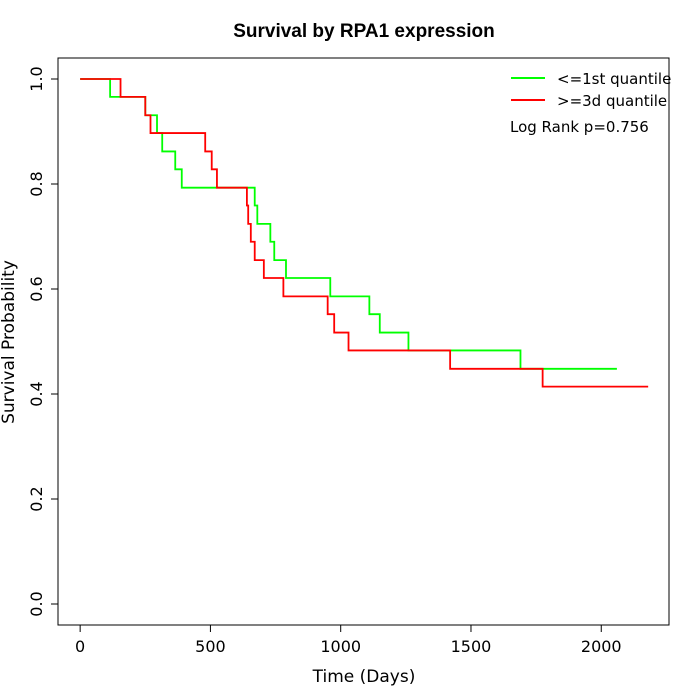  I want to click on y-tick-label: 0.6, so click(36, 288).